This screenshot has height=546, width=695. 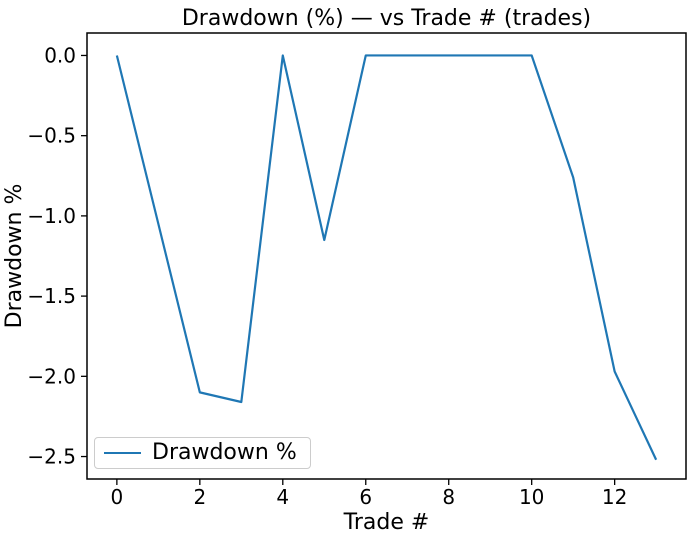 What do you see at coordinates (51, 216) in the screenshot?
I see `y-tick-label: −1.0` at bounding box center [51, 216].